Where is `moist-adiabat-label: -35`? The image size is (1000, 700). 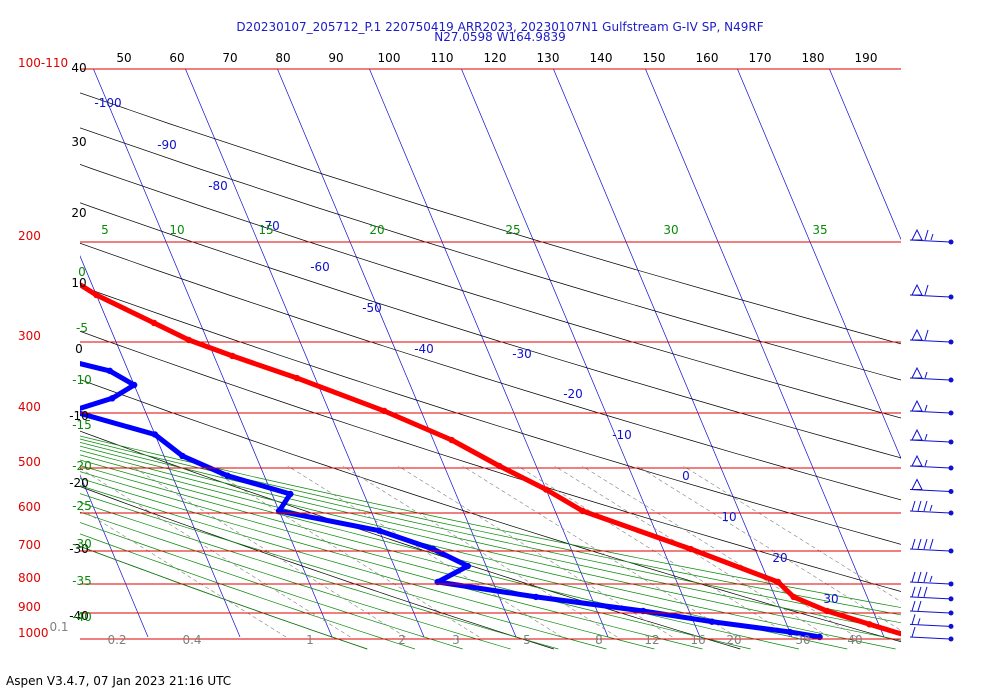
moist-adiabat-label: -35 is located at coordinates (82, 581).